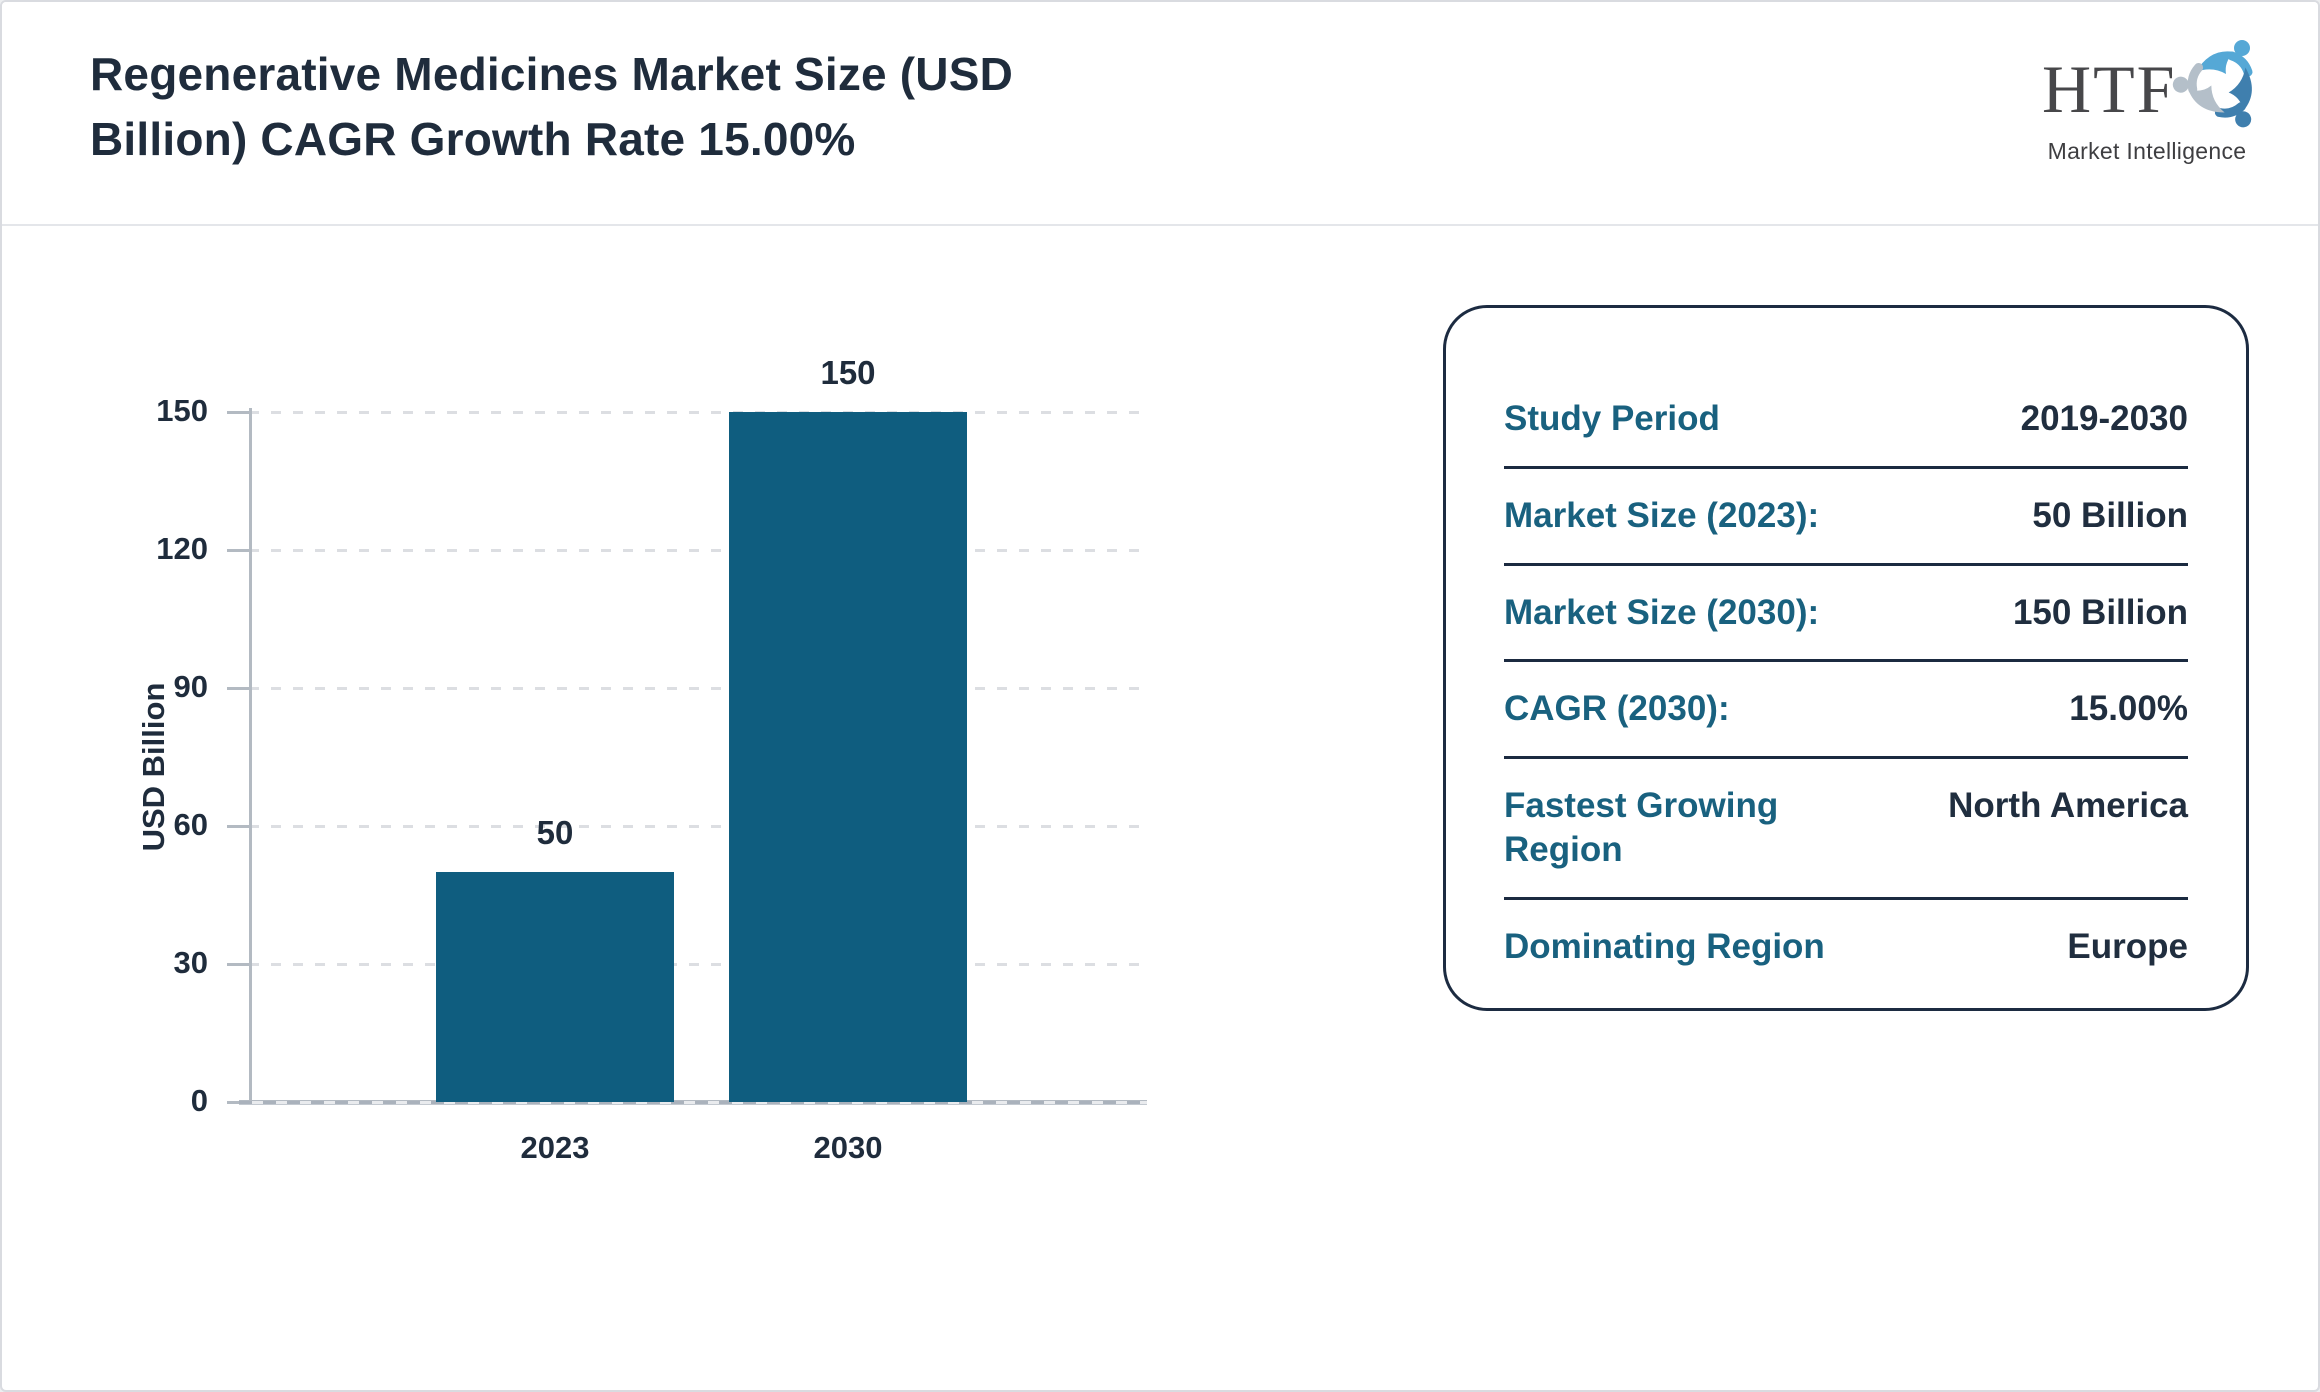 The width and height of the screenshot is (2320, 1392). I want to click on x-axis-tick-label: 2023, so click(555, 1147).